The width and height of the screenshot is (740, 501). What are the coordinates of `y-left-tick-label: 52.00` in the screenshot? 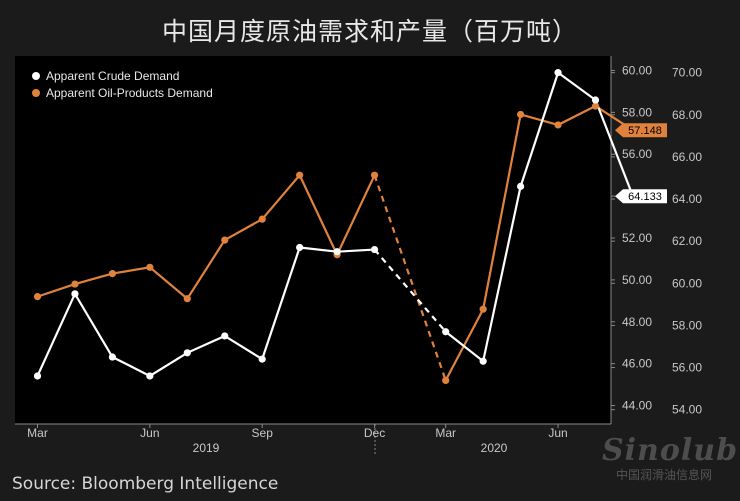 It's located at (637, 238).